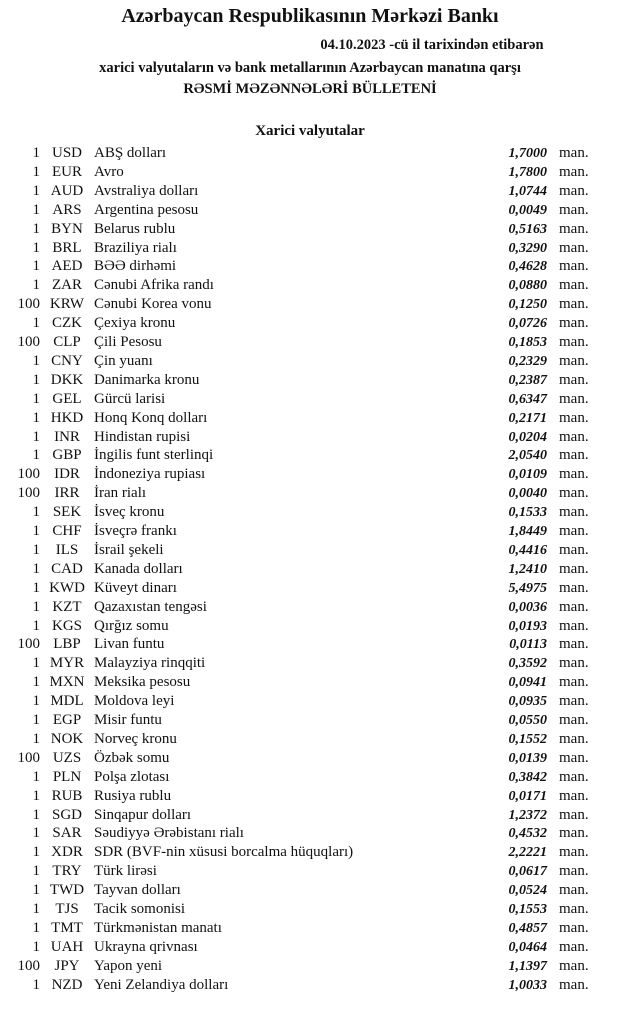 The width and height of the screenshot is (620, 1013). What do you see at coordinates (150, 663) in the screenshot?
I see `currency-name: Malayziya rinqqiti` at bounding box center [150, 663].